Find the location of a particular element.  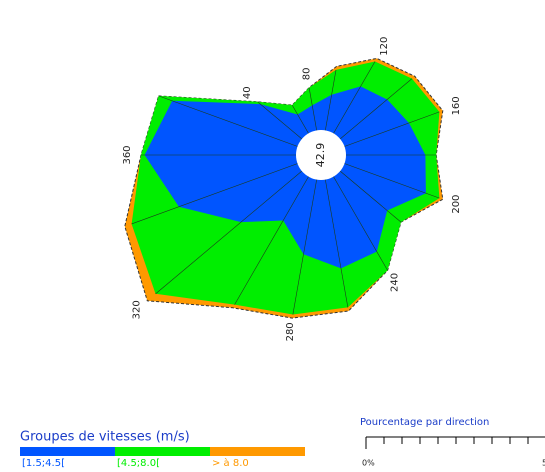

calm-circle is located at coordinates (321, 155).